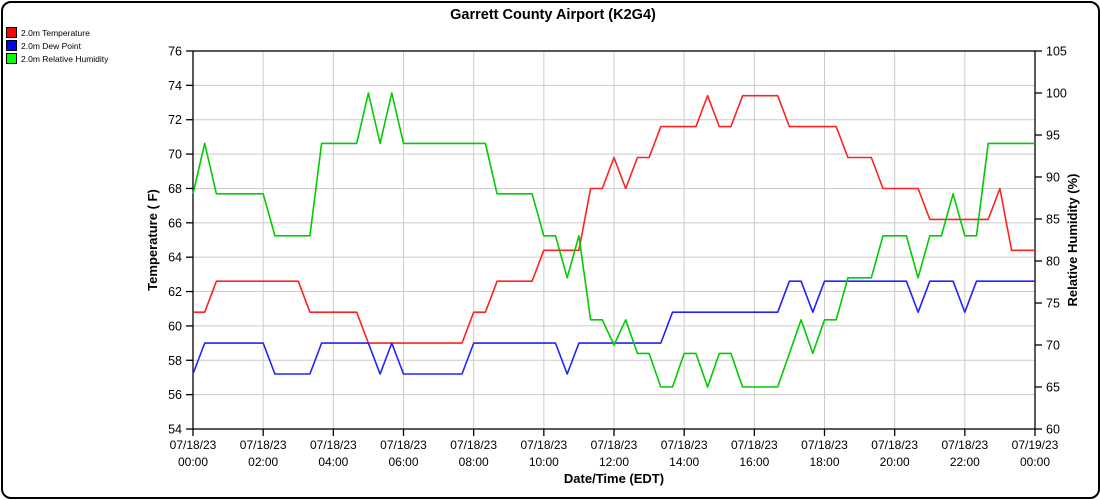 Image resolution: width=1100 pixels, height=500 pixels. I want to click on y-left-tick-label: 70, so click(175, 155).